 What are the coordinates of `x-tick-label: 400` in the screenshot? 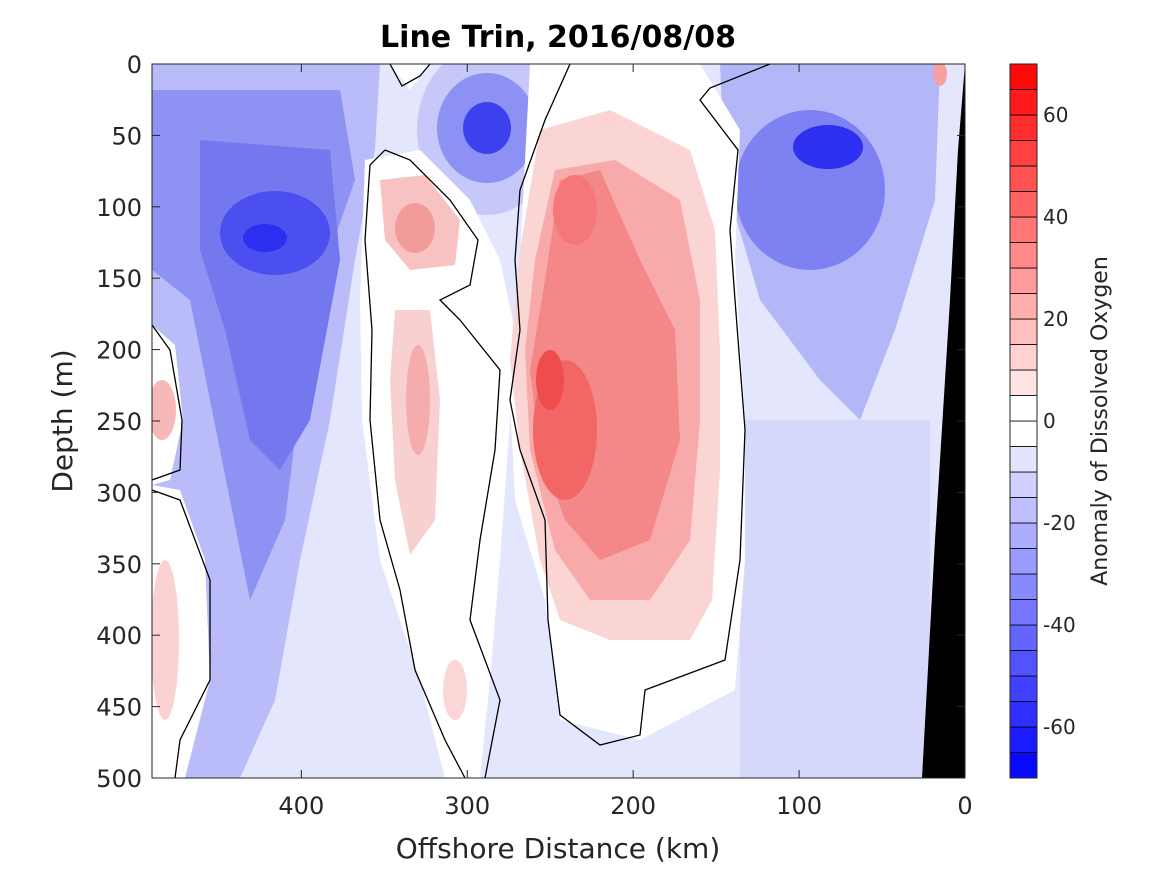 It's located at (301, 806).